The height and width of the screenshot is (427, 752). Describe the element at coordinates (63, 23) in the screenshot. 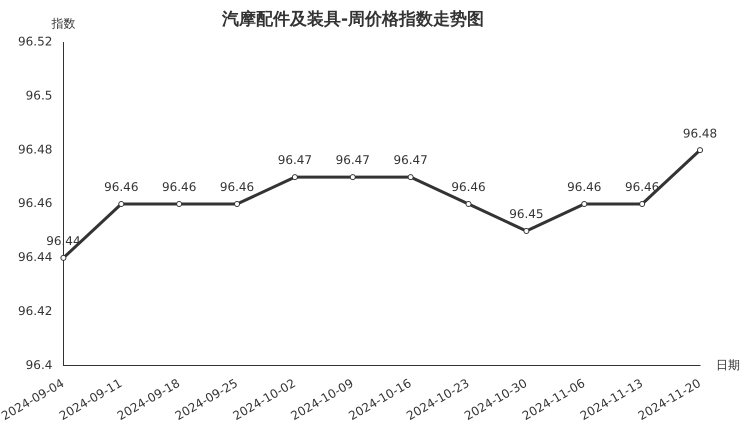

I see `y-axis-title: 指数` at that location.